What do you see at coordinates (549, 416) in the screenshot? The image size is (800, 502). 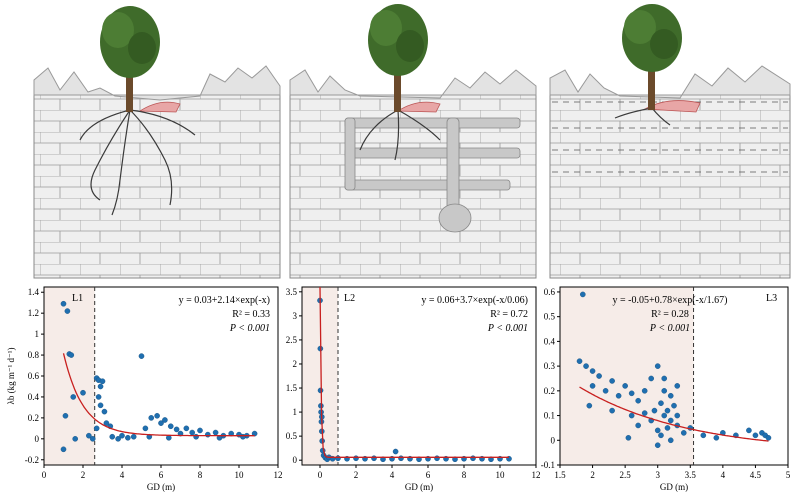 I see `y-tick-label: 0.1` at bounding box center [549, 416].